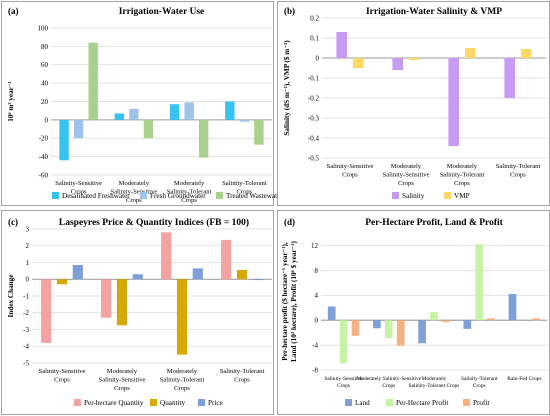  Describe the element at coordinates (44, 157) in the screenshot. I see `y-tick-label: -40` at that location.